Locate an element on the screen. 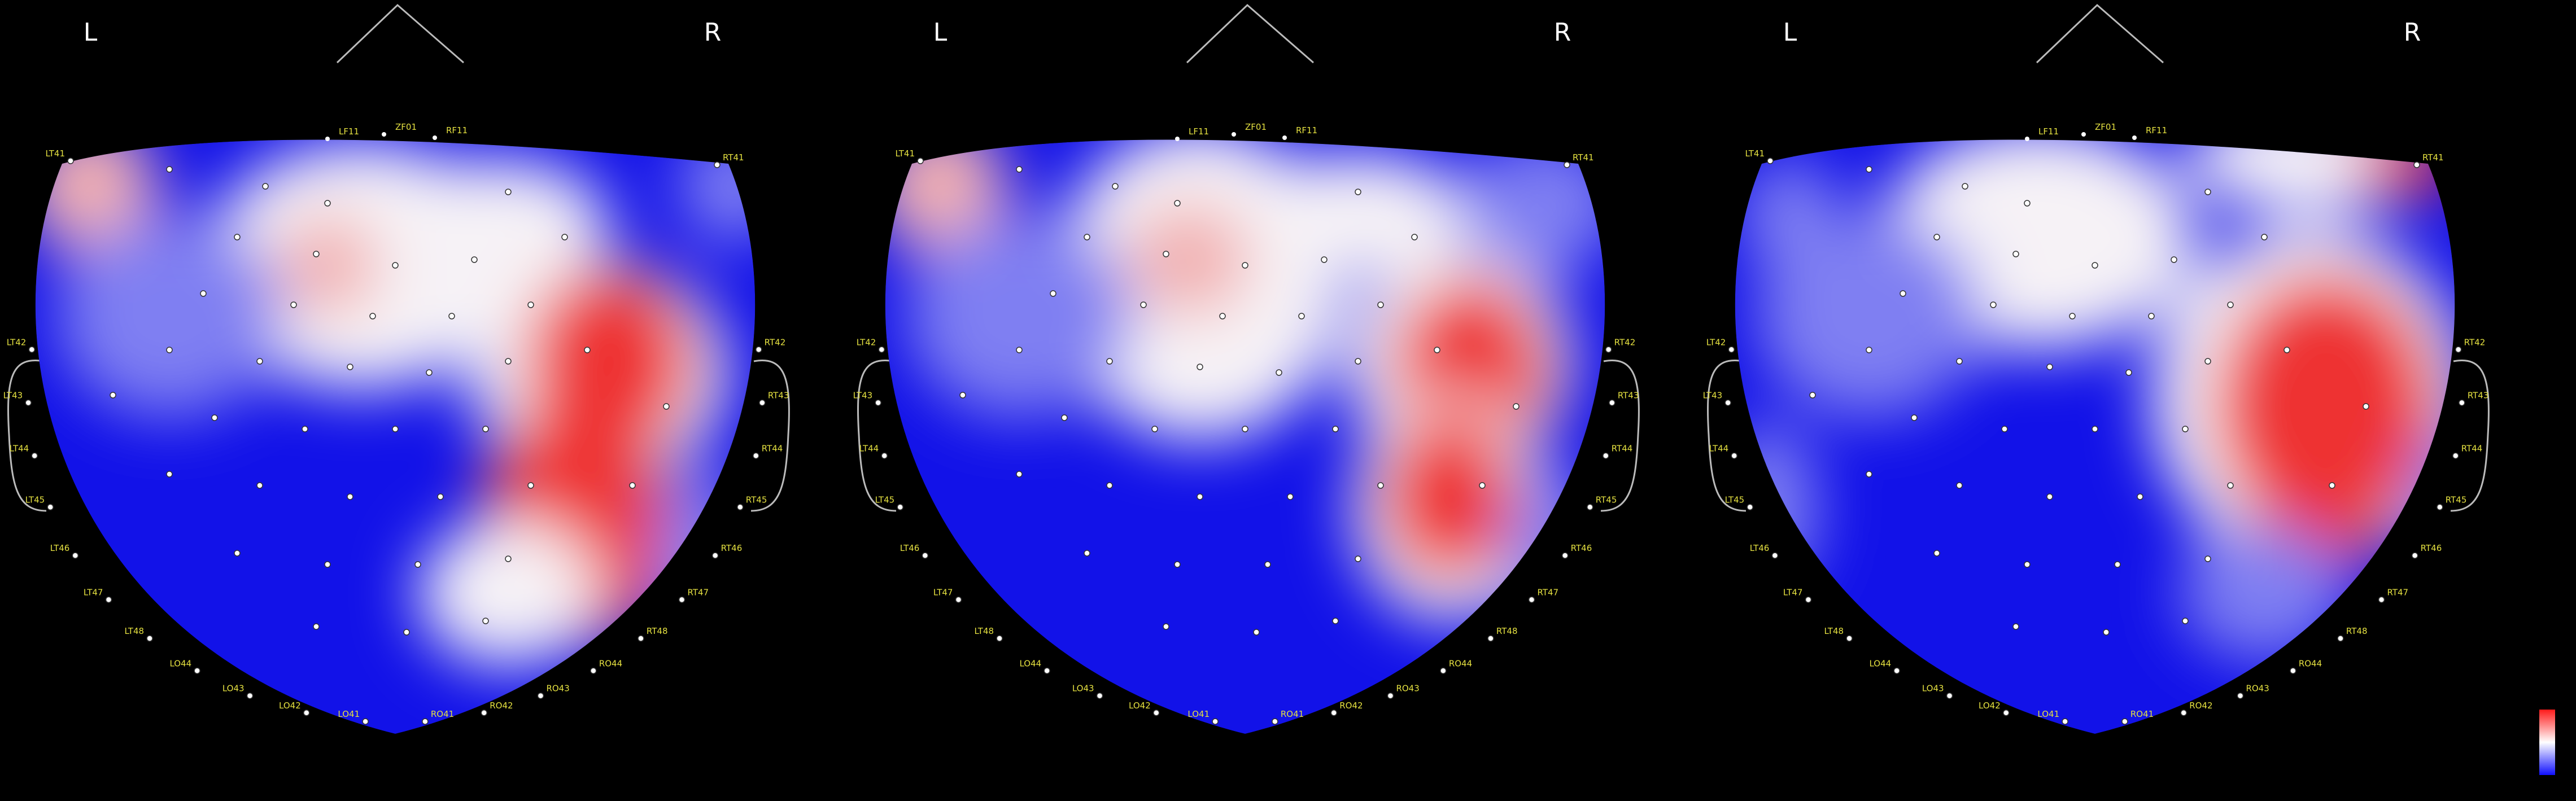  sensor-label: LT41 is located at coordinates (1755, 153).